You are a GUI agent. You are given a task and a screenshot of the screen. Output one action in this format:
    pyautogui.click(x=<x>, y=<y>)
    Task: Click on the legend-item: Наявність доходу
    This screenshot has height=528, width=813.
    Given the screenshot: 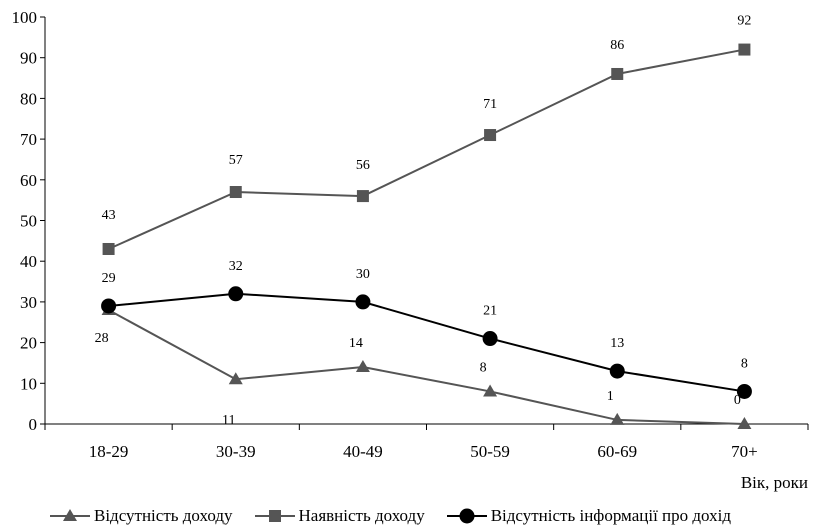 What is the action you would take?
    pyautogui.click(x=339, y=516)
    